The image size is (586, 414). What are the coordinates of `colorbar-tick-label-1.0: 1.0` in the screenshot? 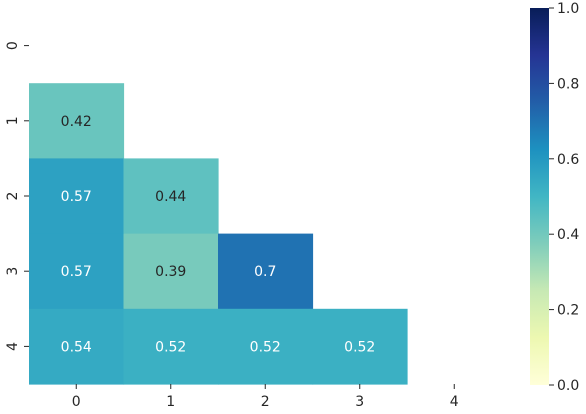 It's located at (568, 9).